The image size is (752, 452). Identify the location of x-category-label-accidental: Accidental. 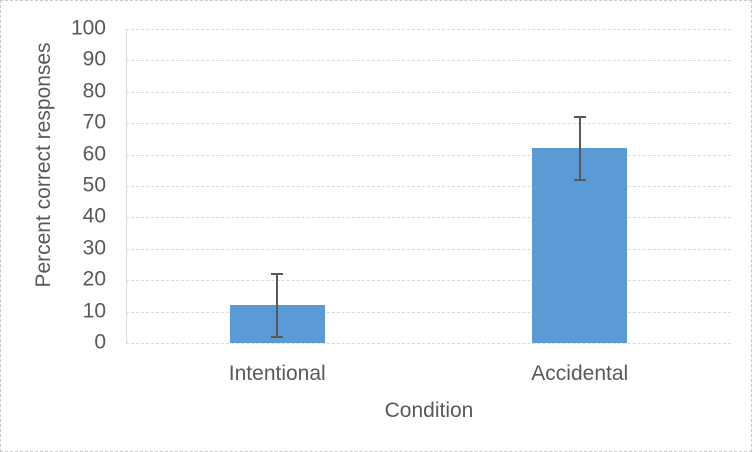
(580, 373).